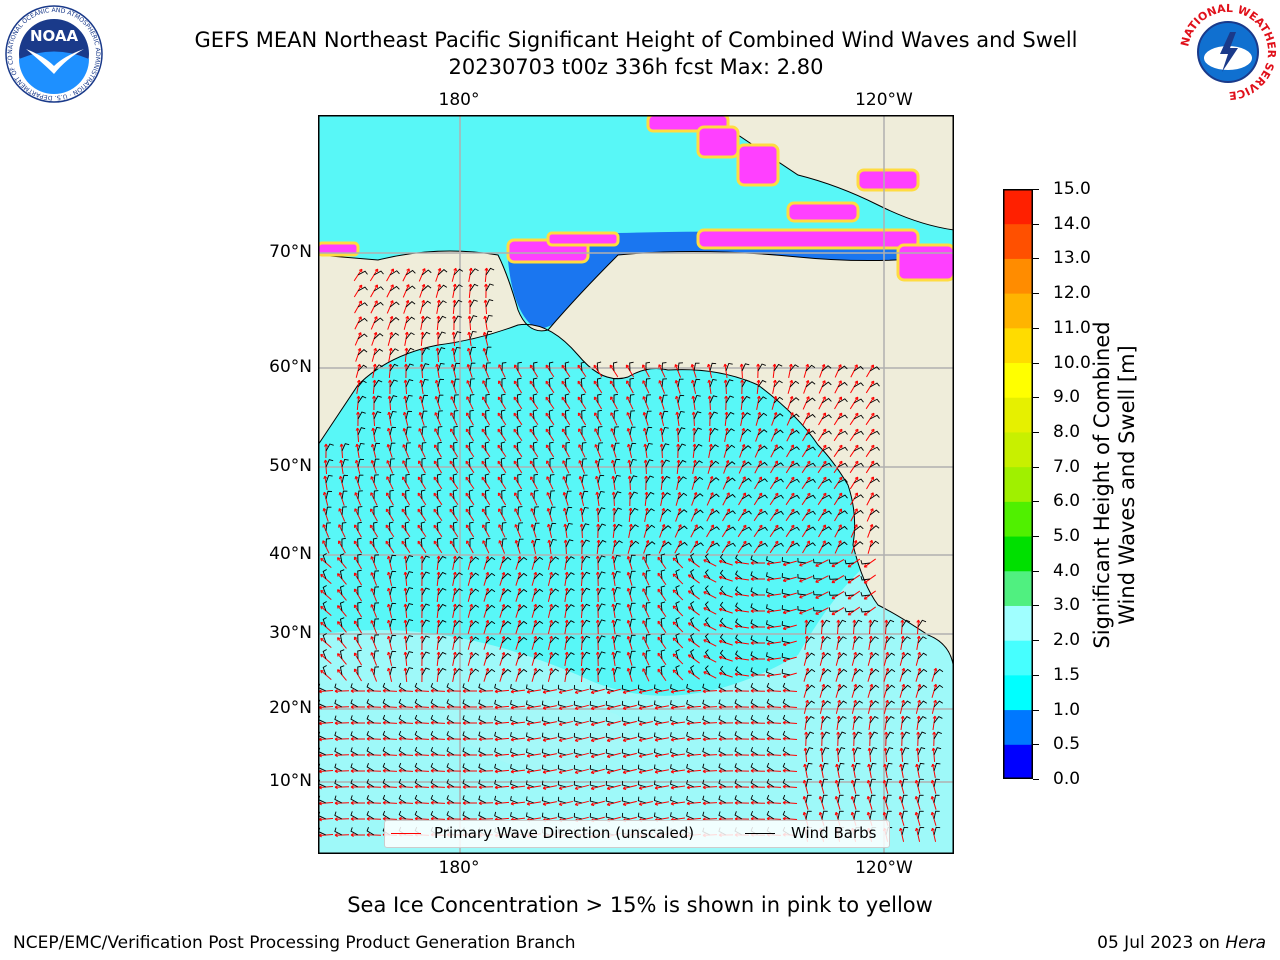 This screenshot has width=1280, height=960. I want to click on colorbar-title-line2: Wind Waves and Swell [m], so click(1127, 485).